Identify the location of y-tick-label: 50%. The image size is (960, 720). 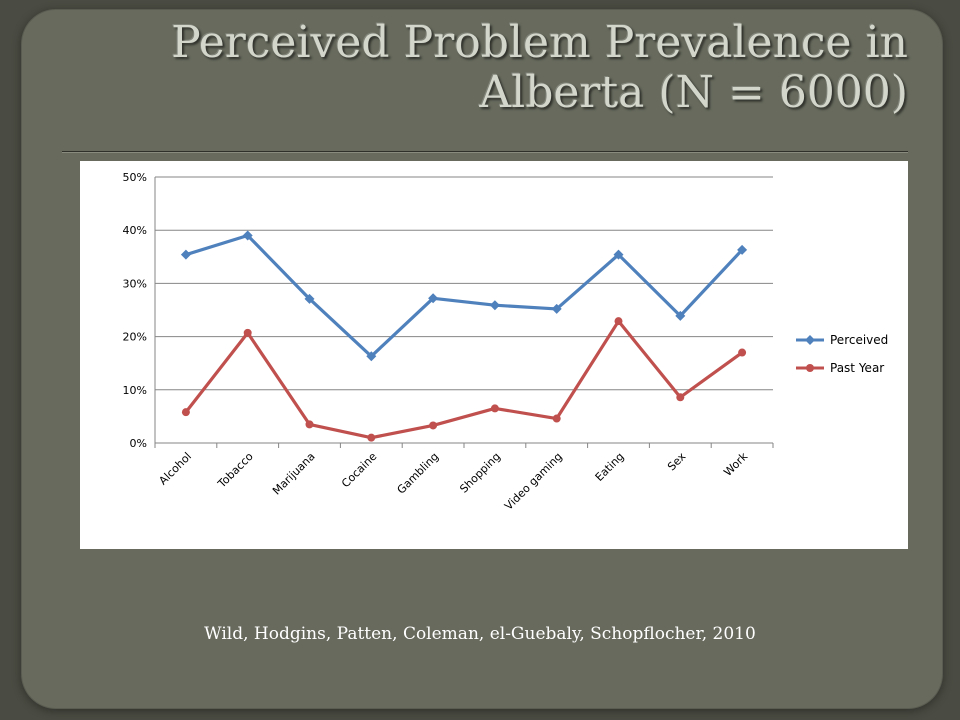
(135, 177).